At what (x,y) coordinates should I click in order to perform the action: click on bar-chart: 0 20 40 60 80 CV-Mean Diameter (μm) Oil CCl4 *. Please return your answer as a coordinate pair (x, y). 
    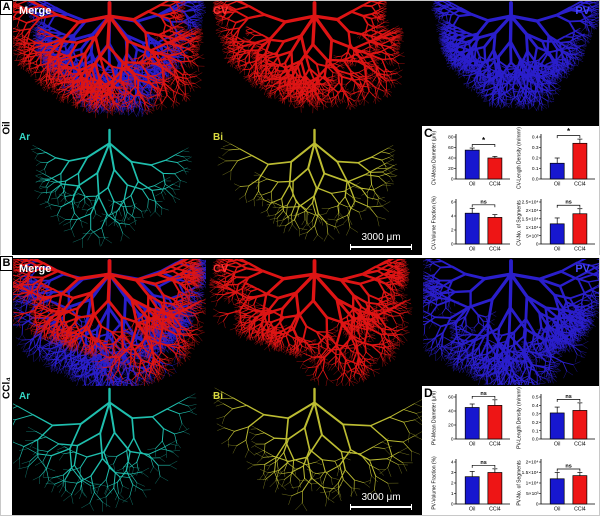
    Looking at the image, I should click on (471, 159).